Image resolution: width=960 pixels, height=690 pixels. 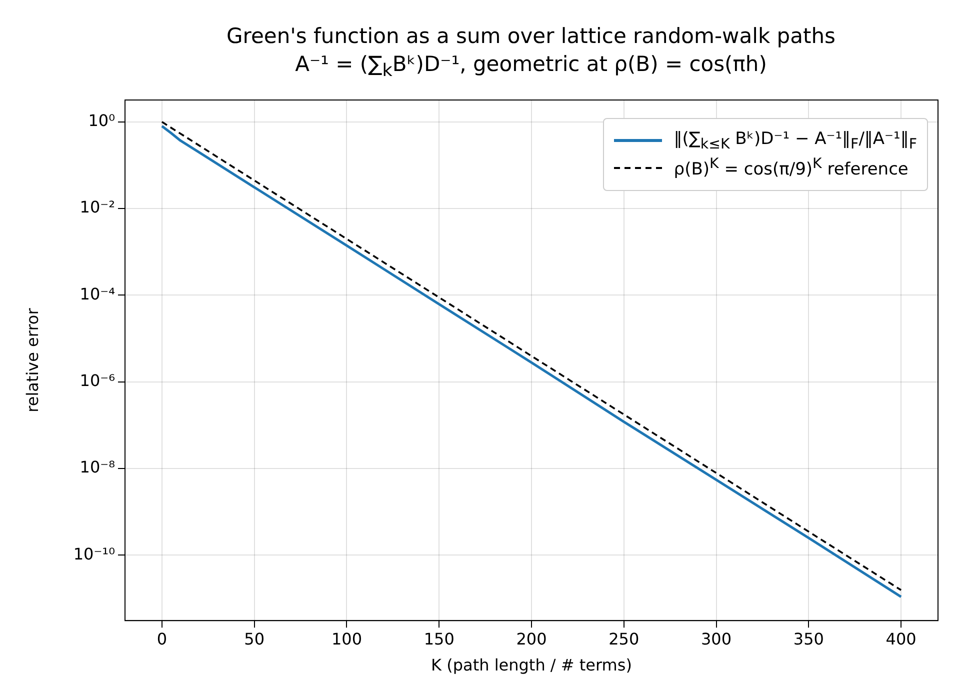 I want to click on x-tick-label: 0, so click(x=162, y=638).